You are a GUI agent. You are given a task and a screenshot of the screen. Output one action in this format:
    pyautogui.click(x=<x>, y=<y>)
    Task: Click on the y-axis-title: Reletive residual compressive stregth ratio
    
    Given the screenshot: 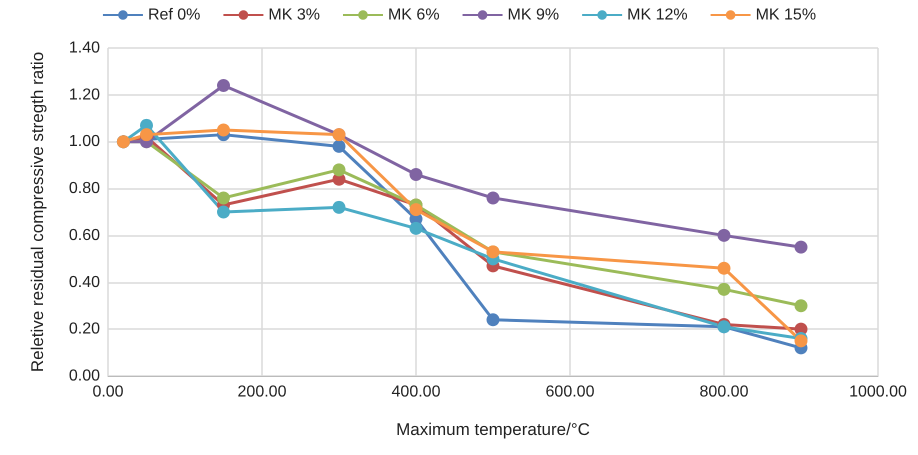 What is the action you would take?
    pyautogui.click(x=37, y=212)
    